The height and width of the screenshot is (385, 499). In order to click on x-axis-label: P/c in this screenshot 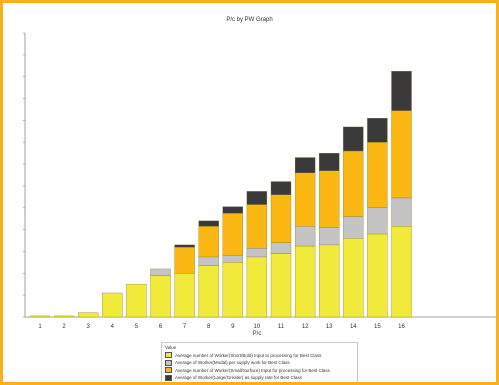, I will do `click(257, 334)`.